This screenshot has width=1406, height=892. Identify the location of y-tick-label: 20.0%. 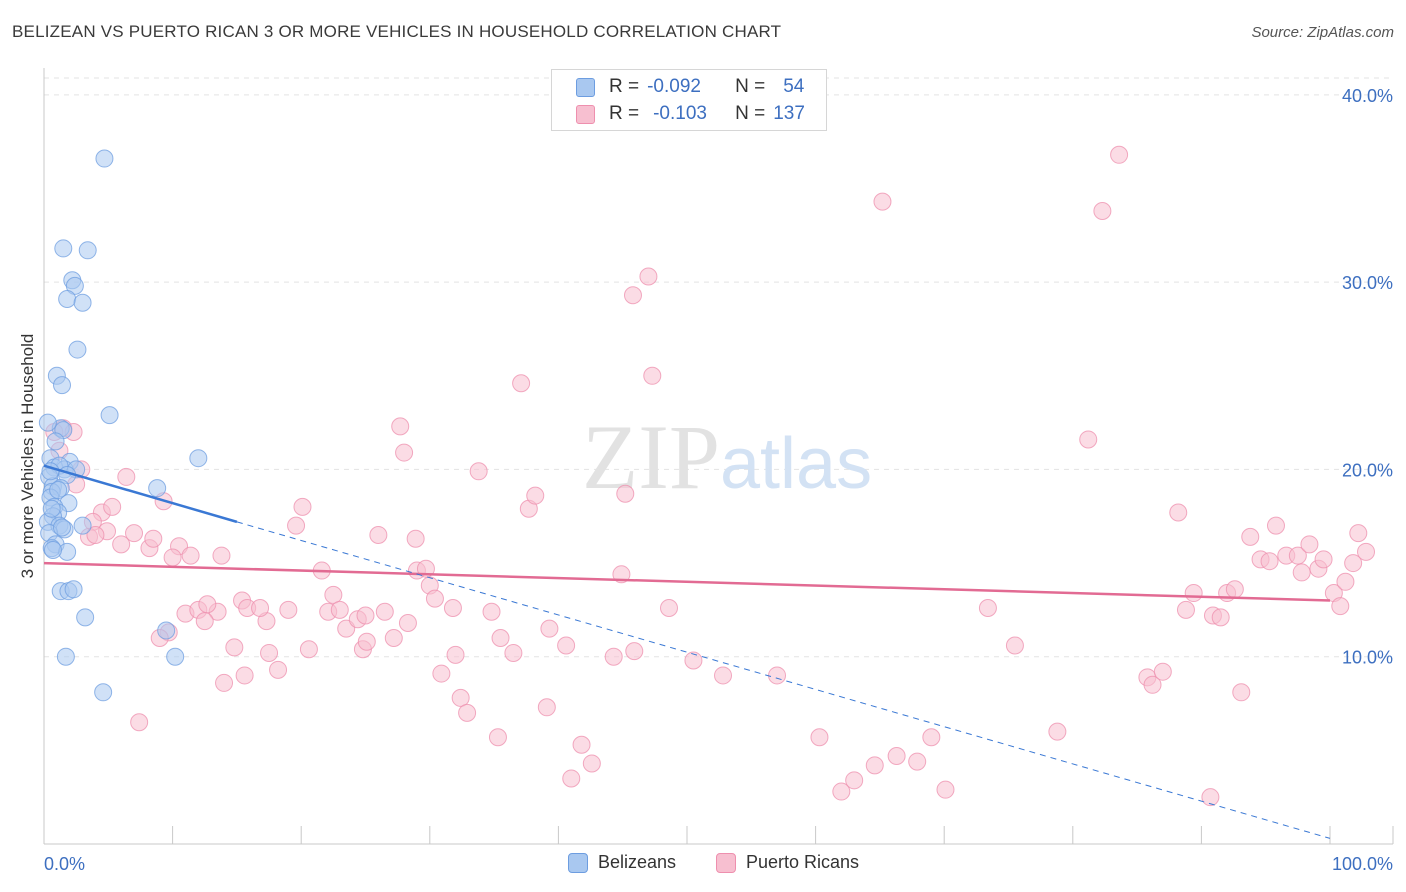
(1367, 470).